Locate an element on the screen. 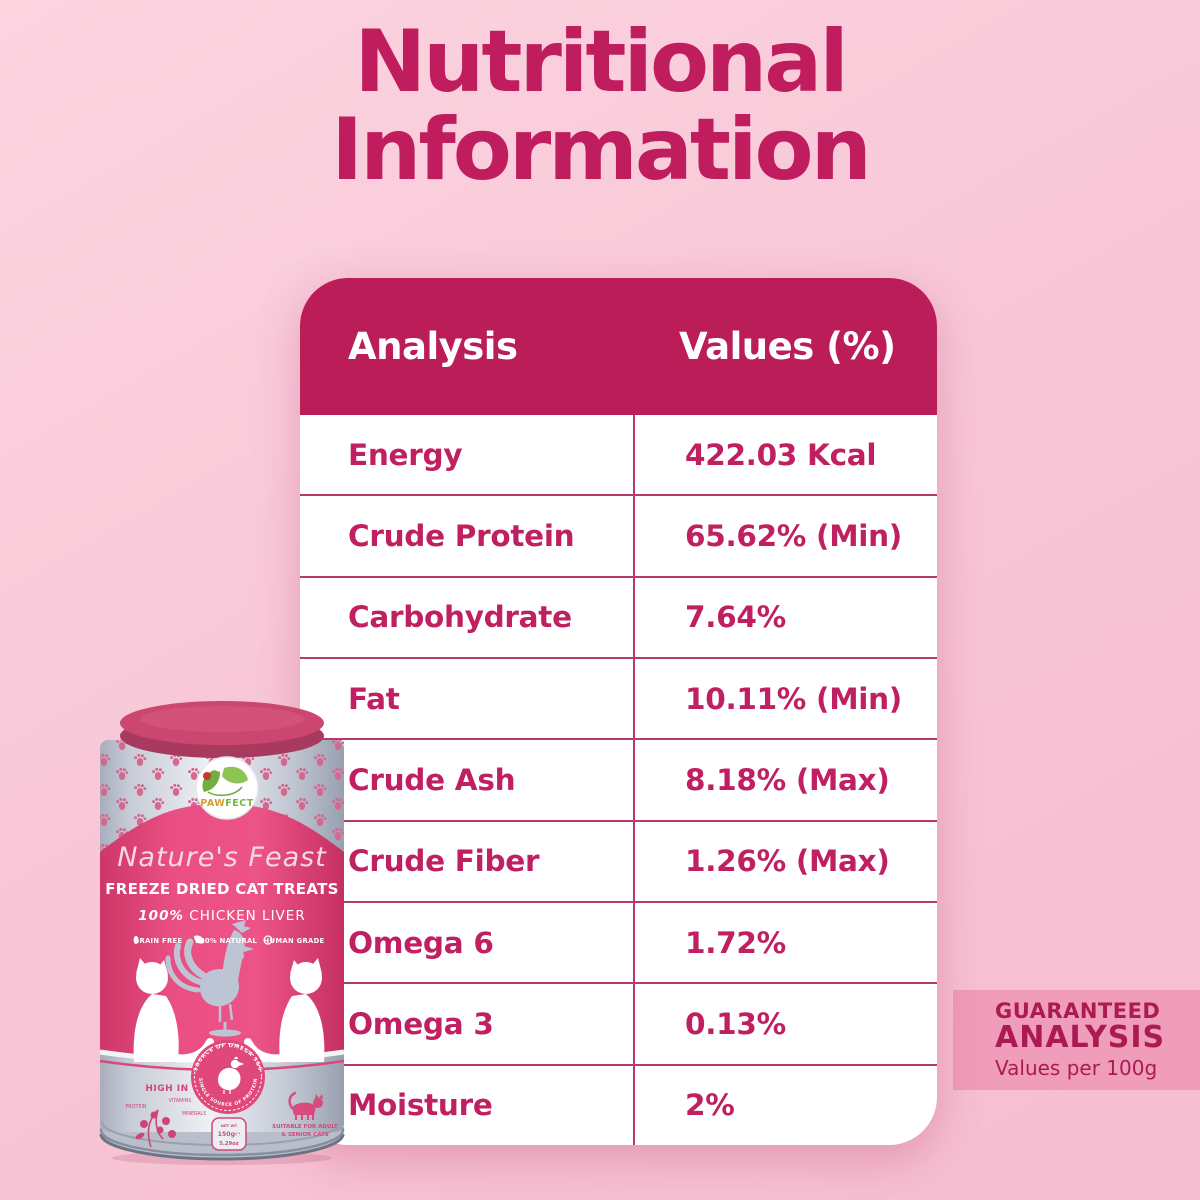  berry-sprig-icon is located at coordinates (155, 1128).